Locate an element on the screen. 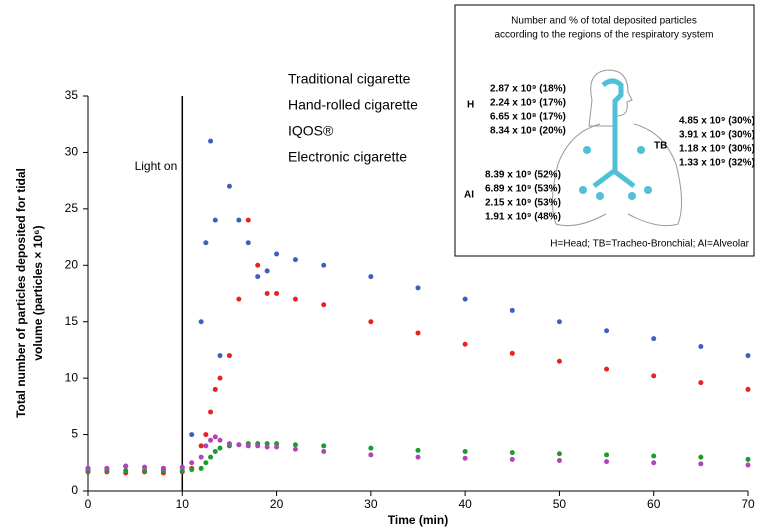 This screenshot has height=530, width=758. inset-value: 6.89 x 10⁹ (53%) is located at coordinates (523, 189).